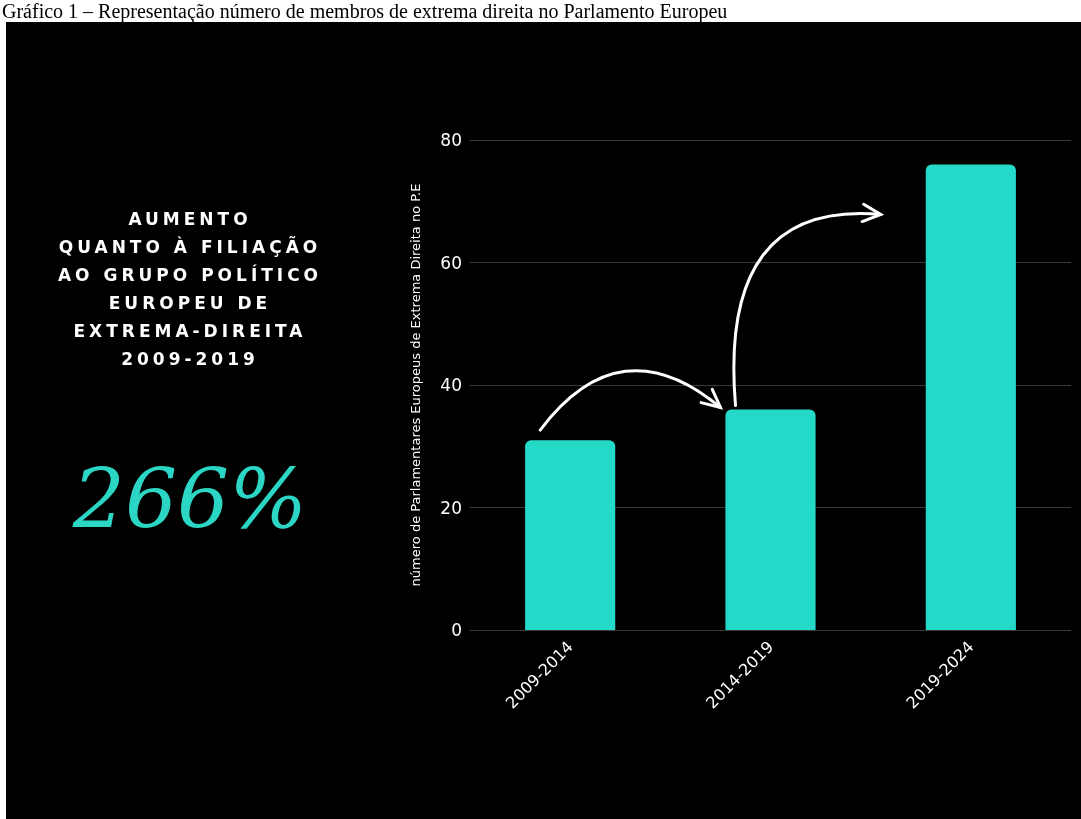 The width and height of the screenshot is (1081, 819). Describe the element at coordinates (415, 385) in the screenshot. I see `y-axis-title: número de Parlamentares Europeus de Extrema Direita no P.E` at that location.